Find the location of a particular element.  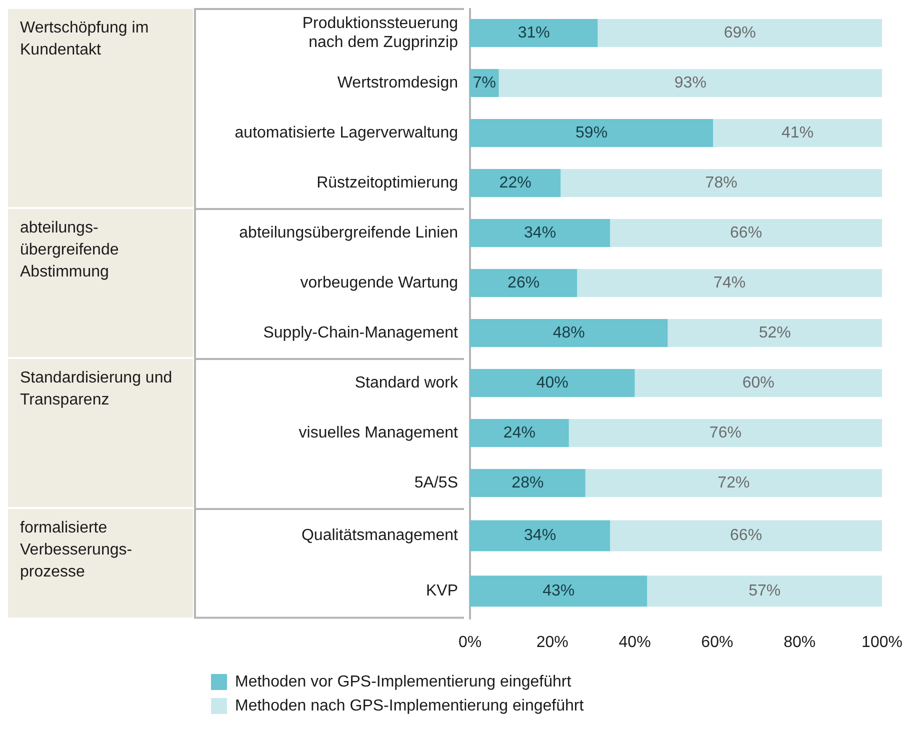

data-label: 7% is located at coordinates (484, 83).